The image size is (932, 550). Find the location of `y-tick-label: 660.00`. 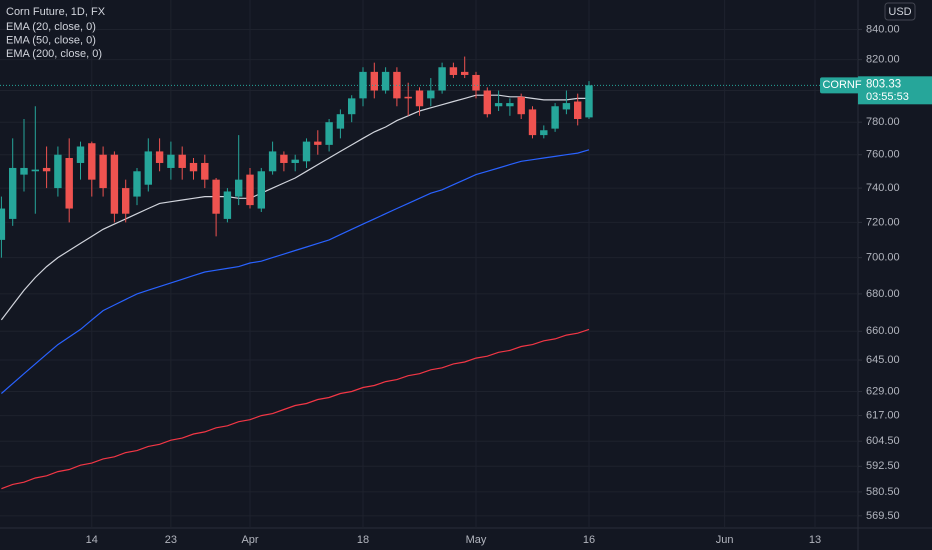

y-tick-label: 660.00 is located at coordinates (883, 331).